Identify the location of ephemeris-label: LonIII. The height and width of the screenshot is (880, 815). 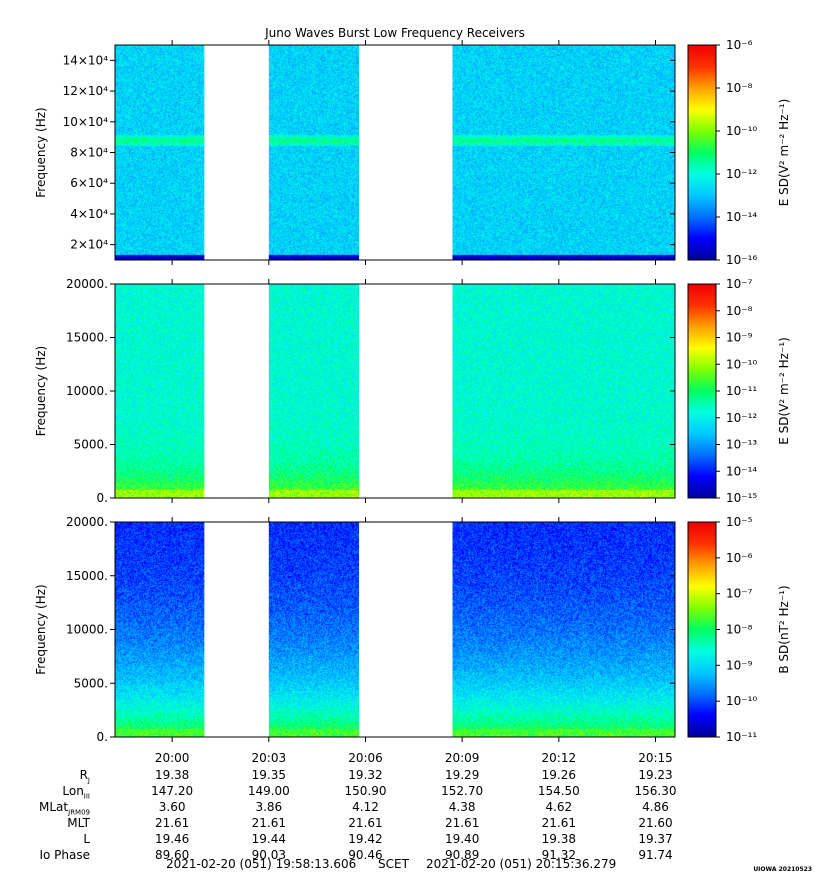
(76, 792).